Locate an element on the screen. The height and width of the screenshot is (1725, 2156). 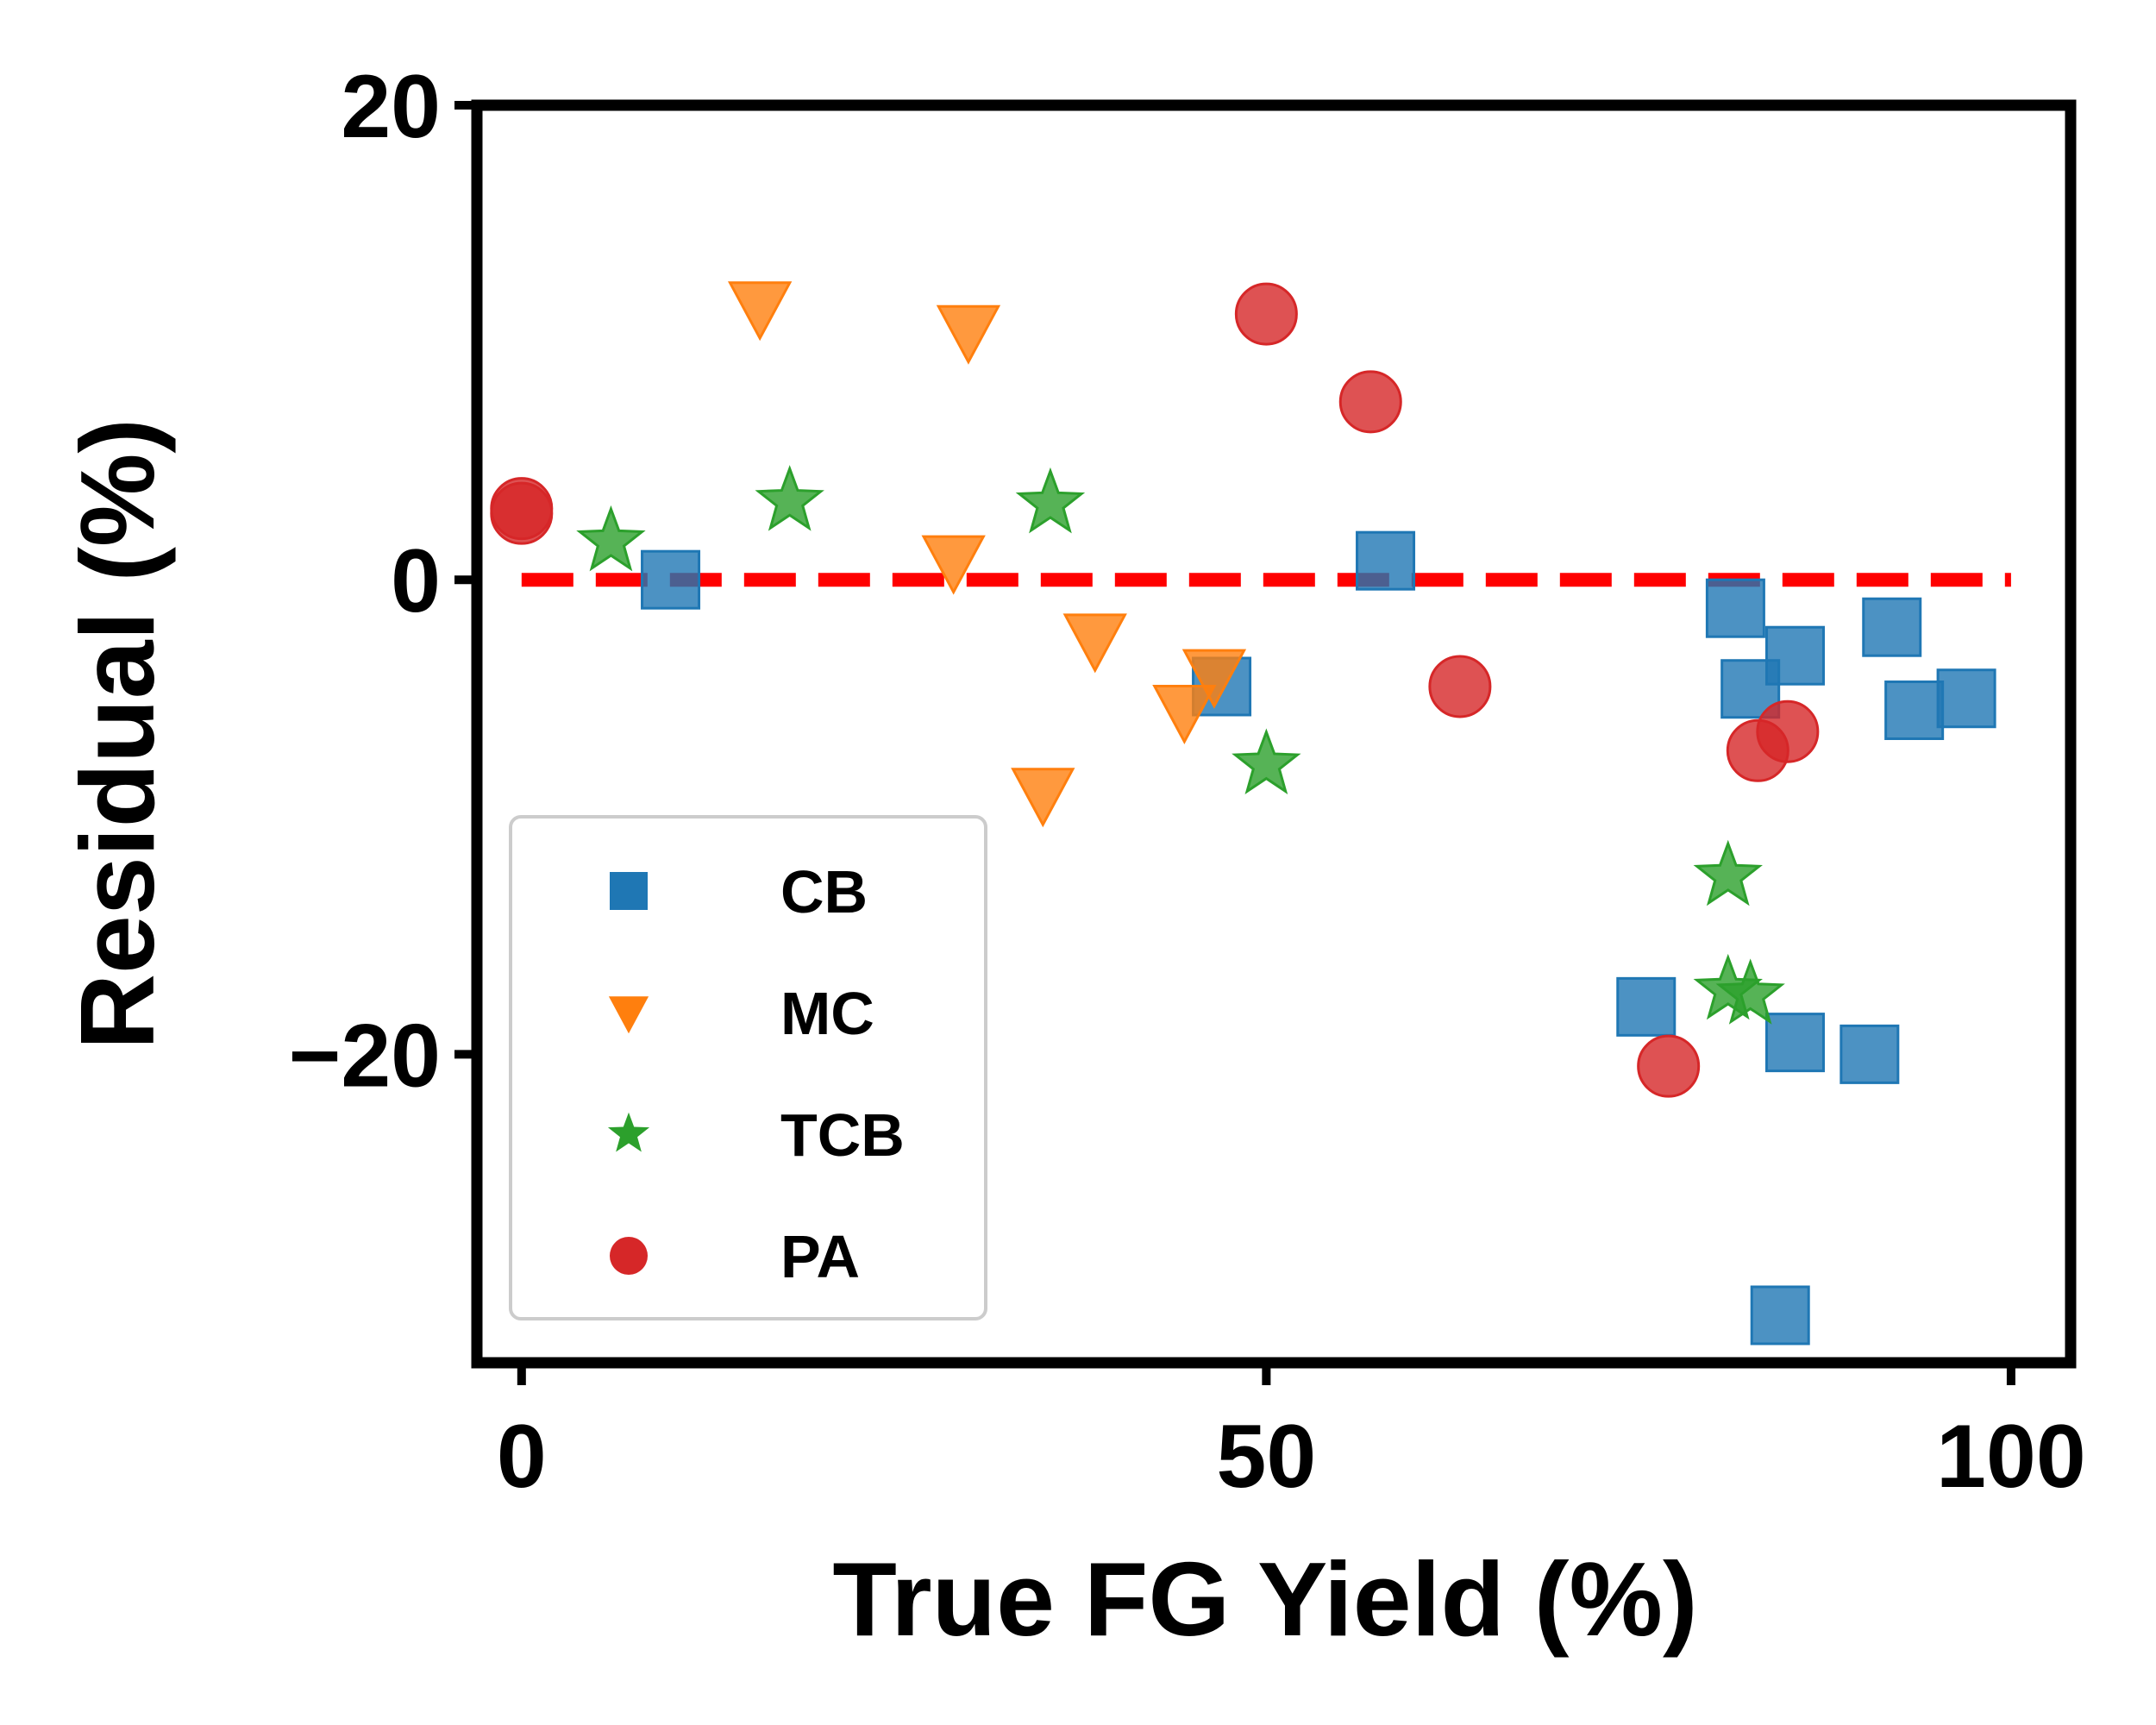
x-tick-label: 0 is located at coordinates (522, 1457).